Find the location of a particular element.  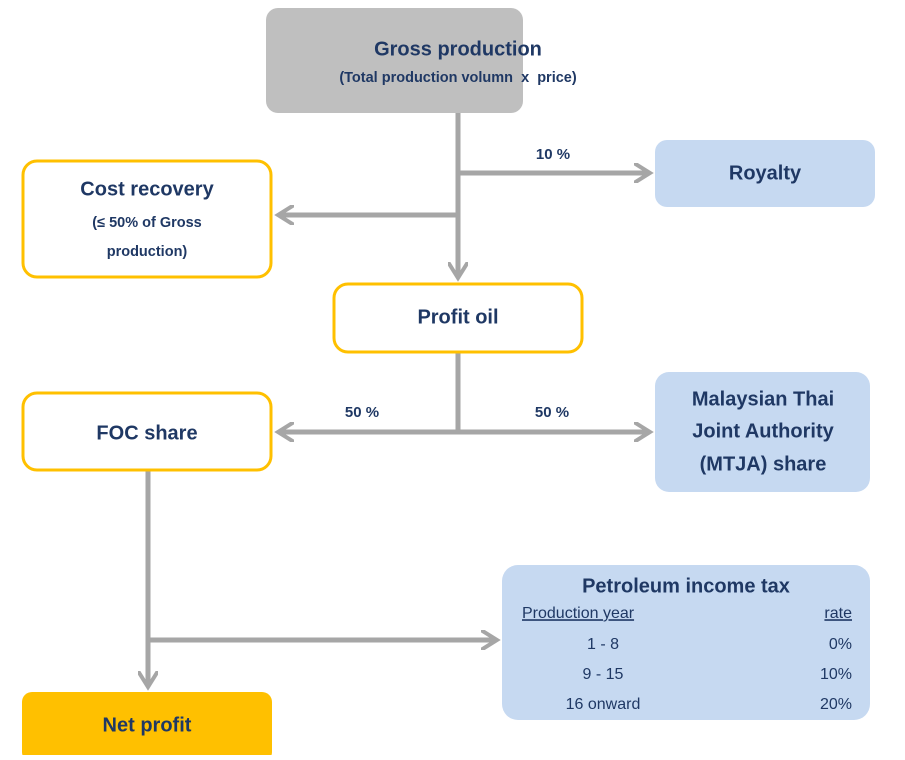

cost-recovery-line: production) is located at coordinates (147, 252).